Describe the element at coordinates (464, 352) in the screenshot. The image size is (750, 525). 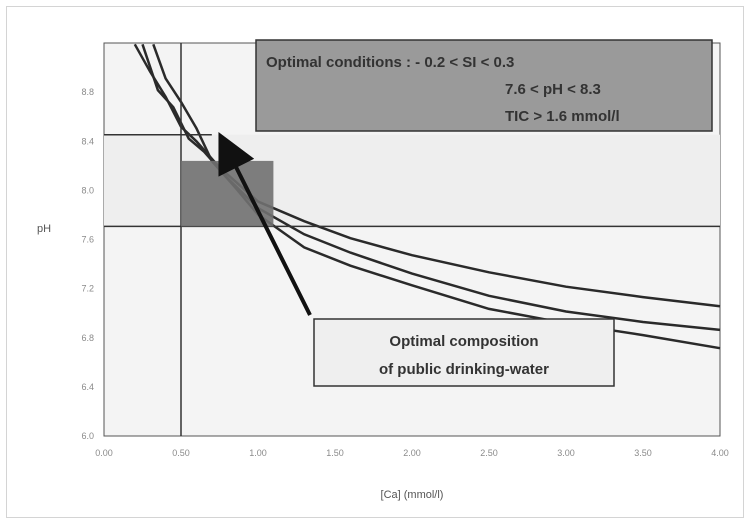
I see `optimal-composition-box` at that location.